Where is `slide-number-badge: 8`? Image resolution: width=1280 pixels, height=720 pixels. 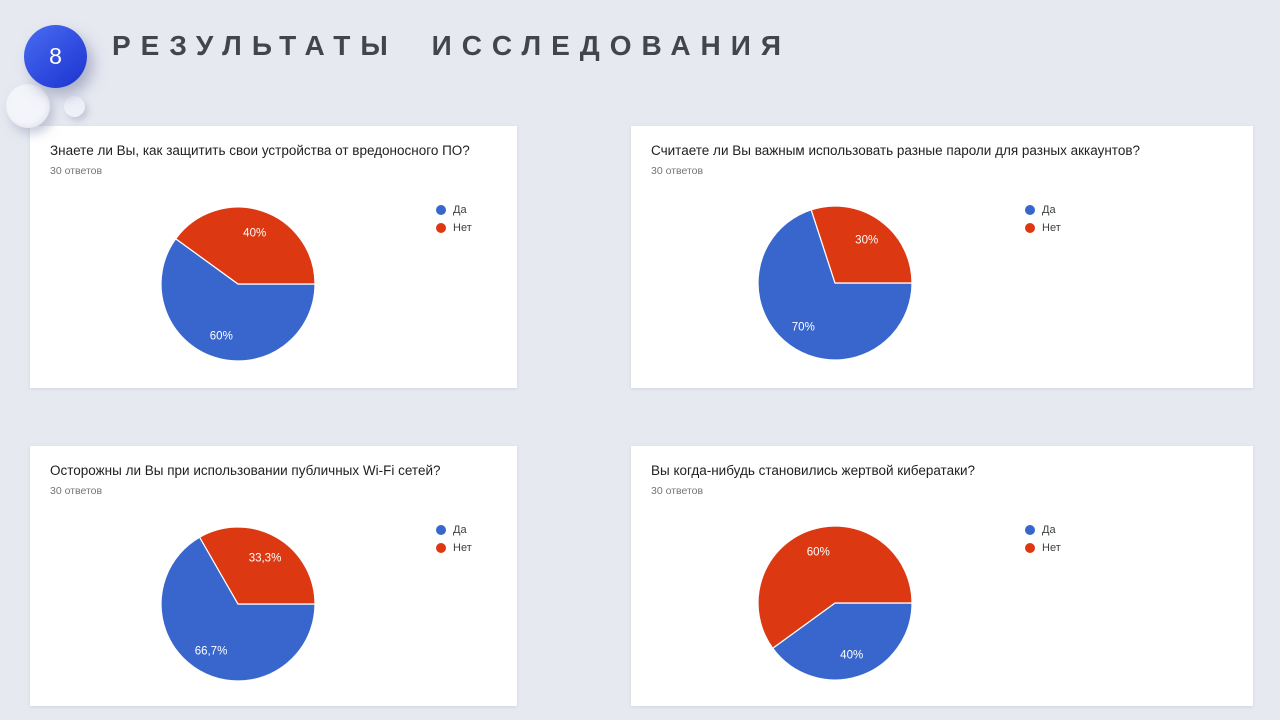
slide-number-badge: 8 is located at coordinates (55, 56).